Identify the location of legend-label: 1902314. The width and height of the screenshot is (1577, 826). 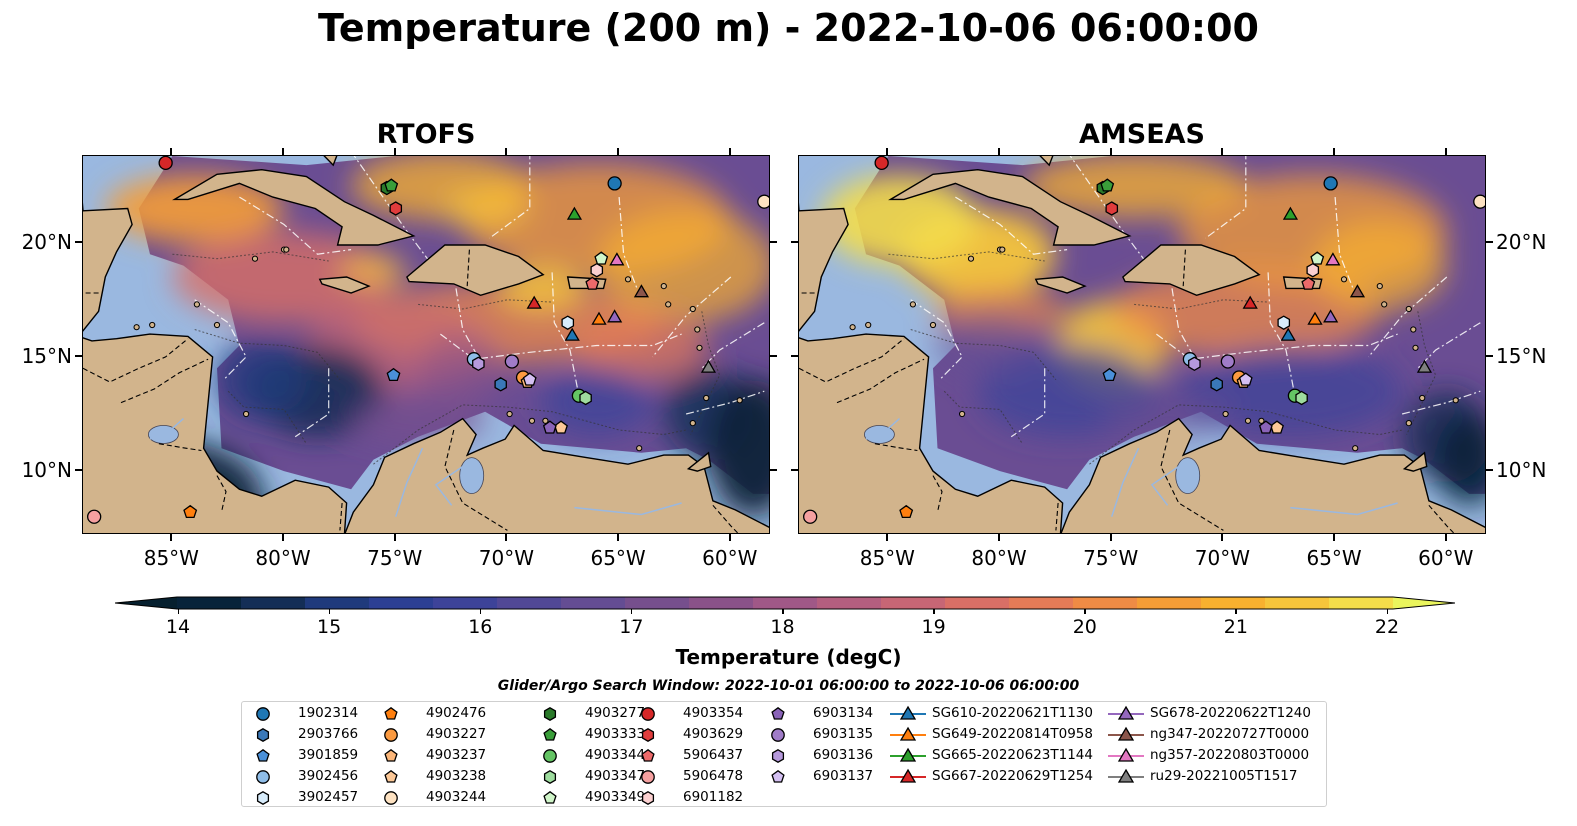
(328, 713).